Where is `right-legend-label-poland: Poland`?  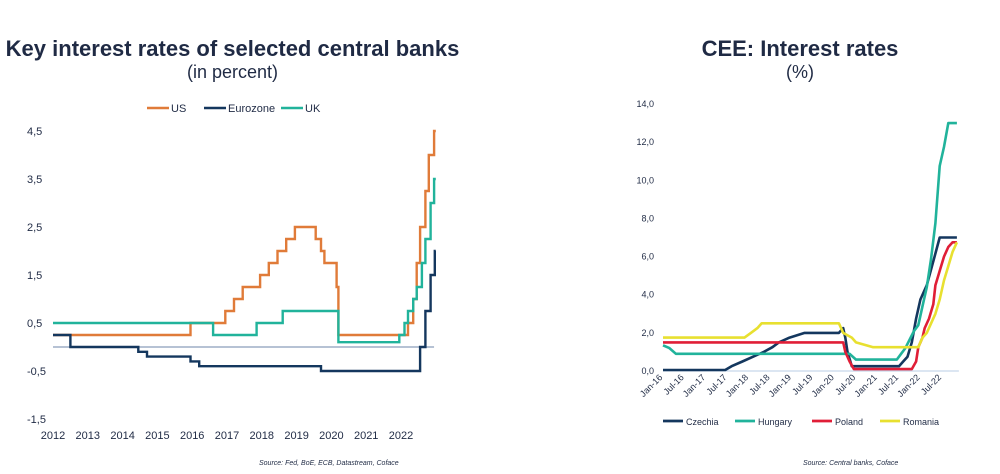
right-legend-label-poland: Poland is located at coordinates (849, 422).